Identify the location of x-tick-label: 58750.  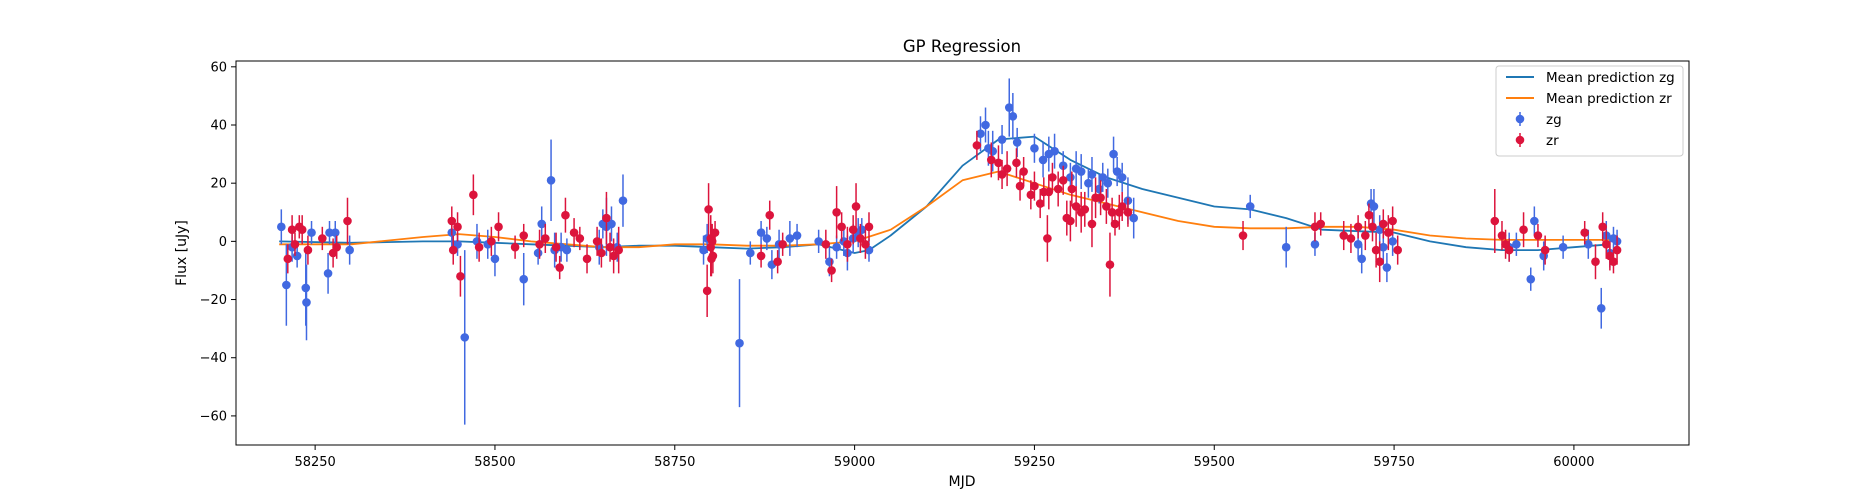
(674, 462).